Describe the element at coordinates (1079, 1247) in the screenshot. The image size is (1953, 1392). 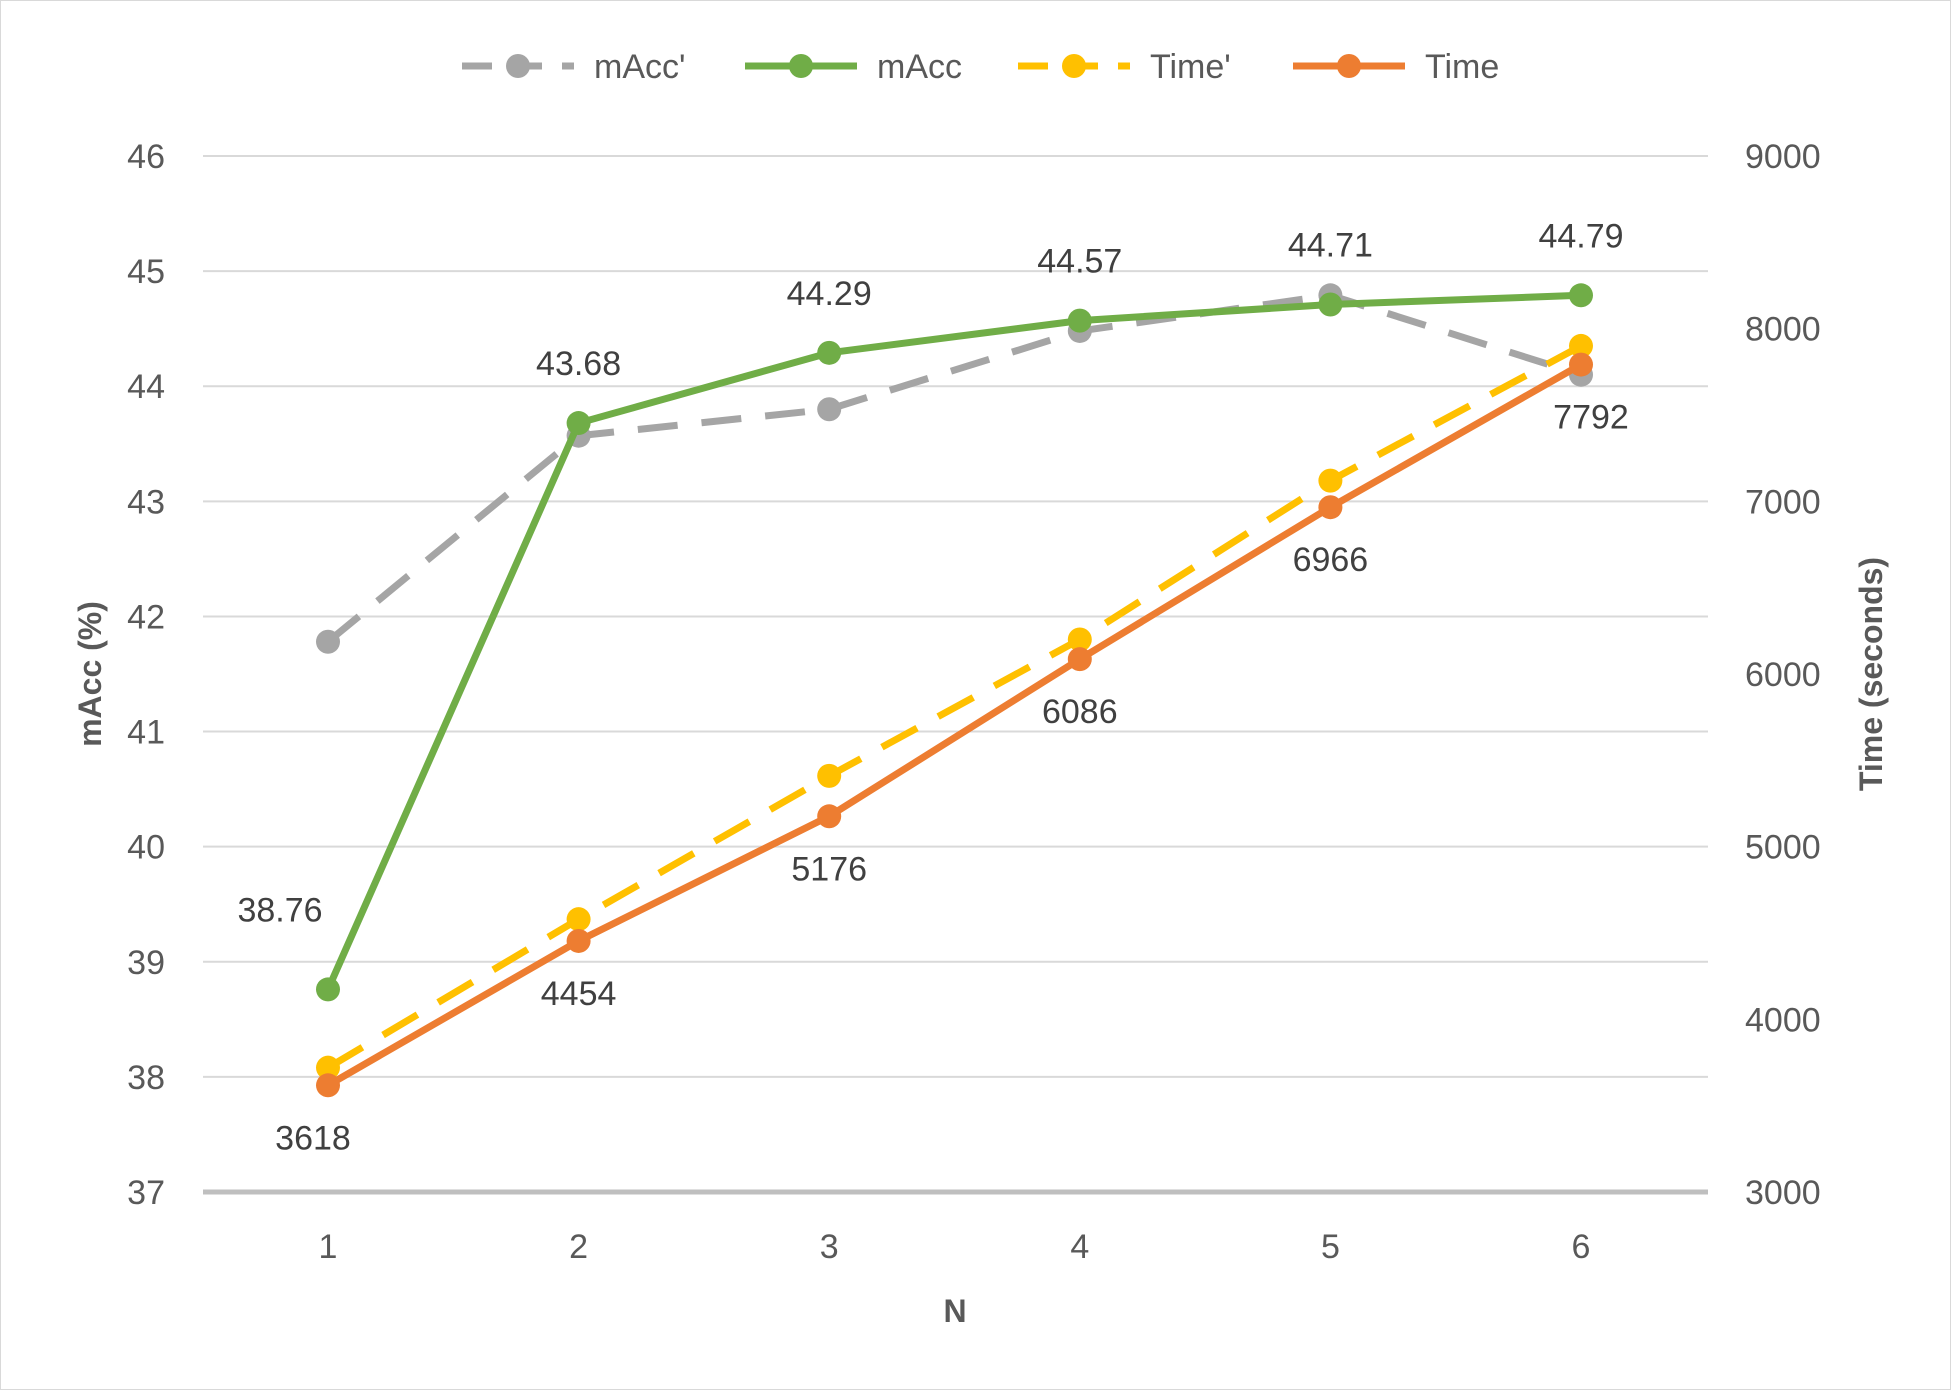
I see `x-tick-label: 4` at that location.